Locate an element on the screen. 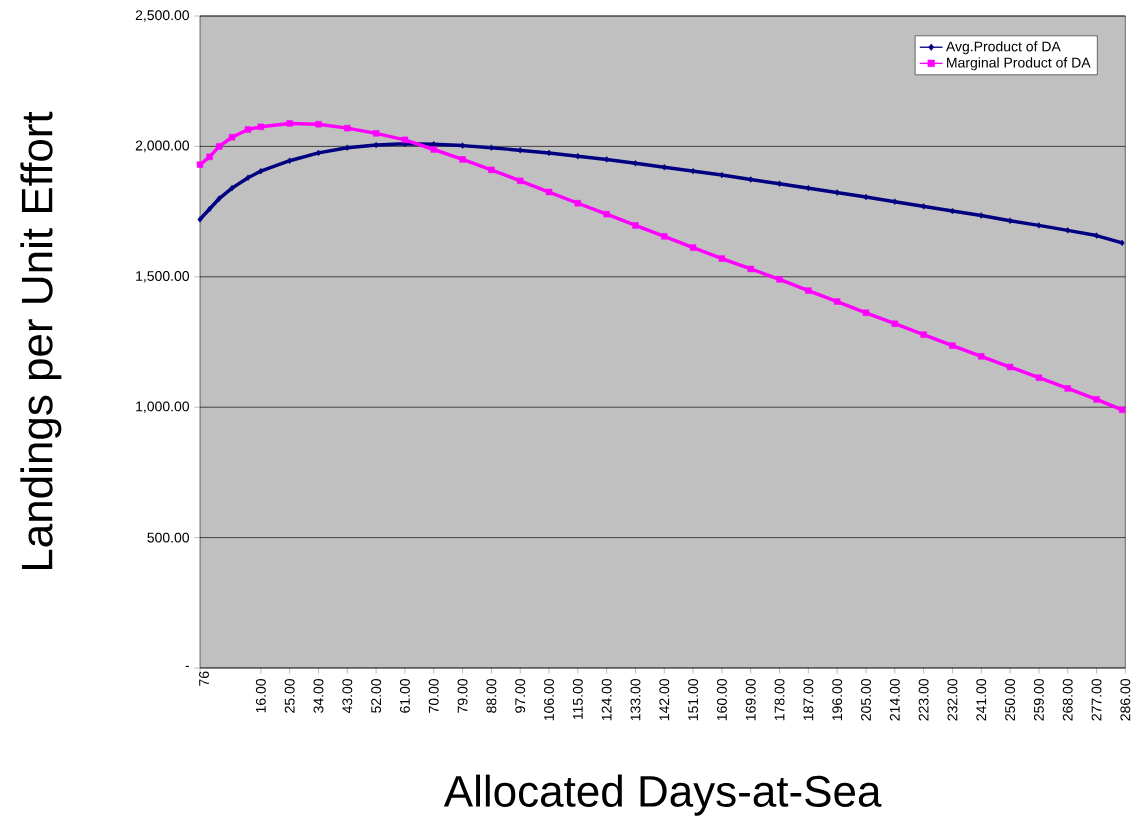 The height and width of the screenshot is (816, 1144). y-tick-label: 2,000.00 is located at coordinates (162, 146).